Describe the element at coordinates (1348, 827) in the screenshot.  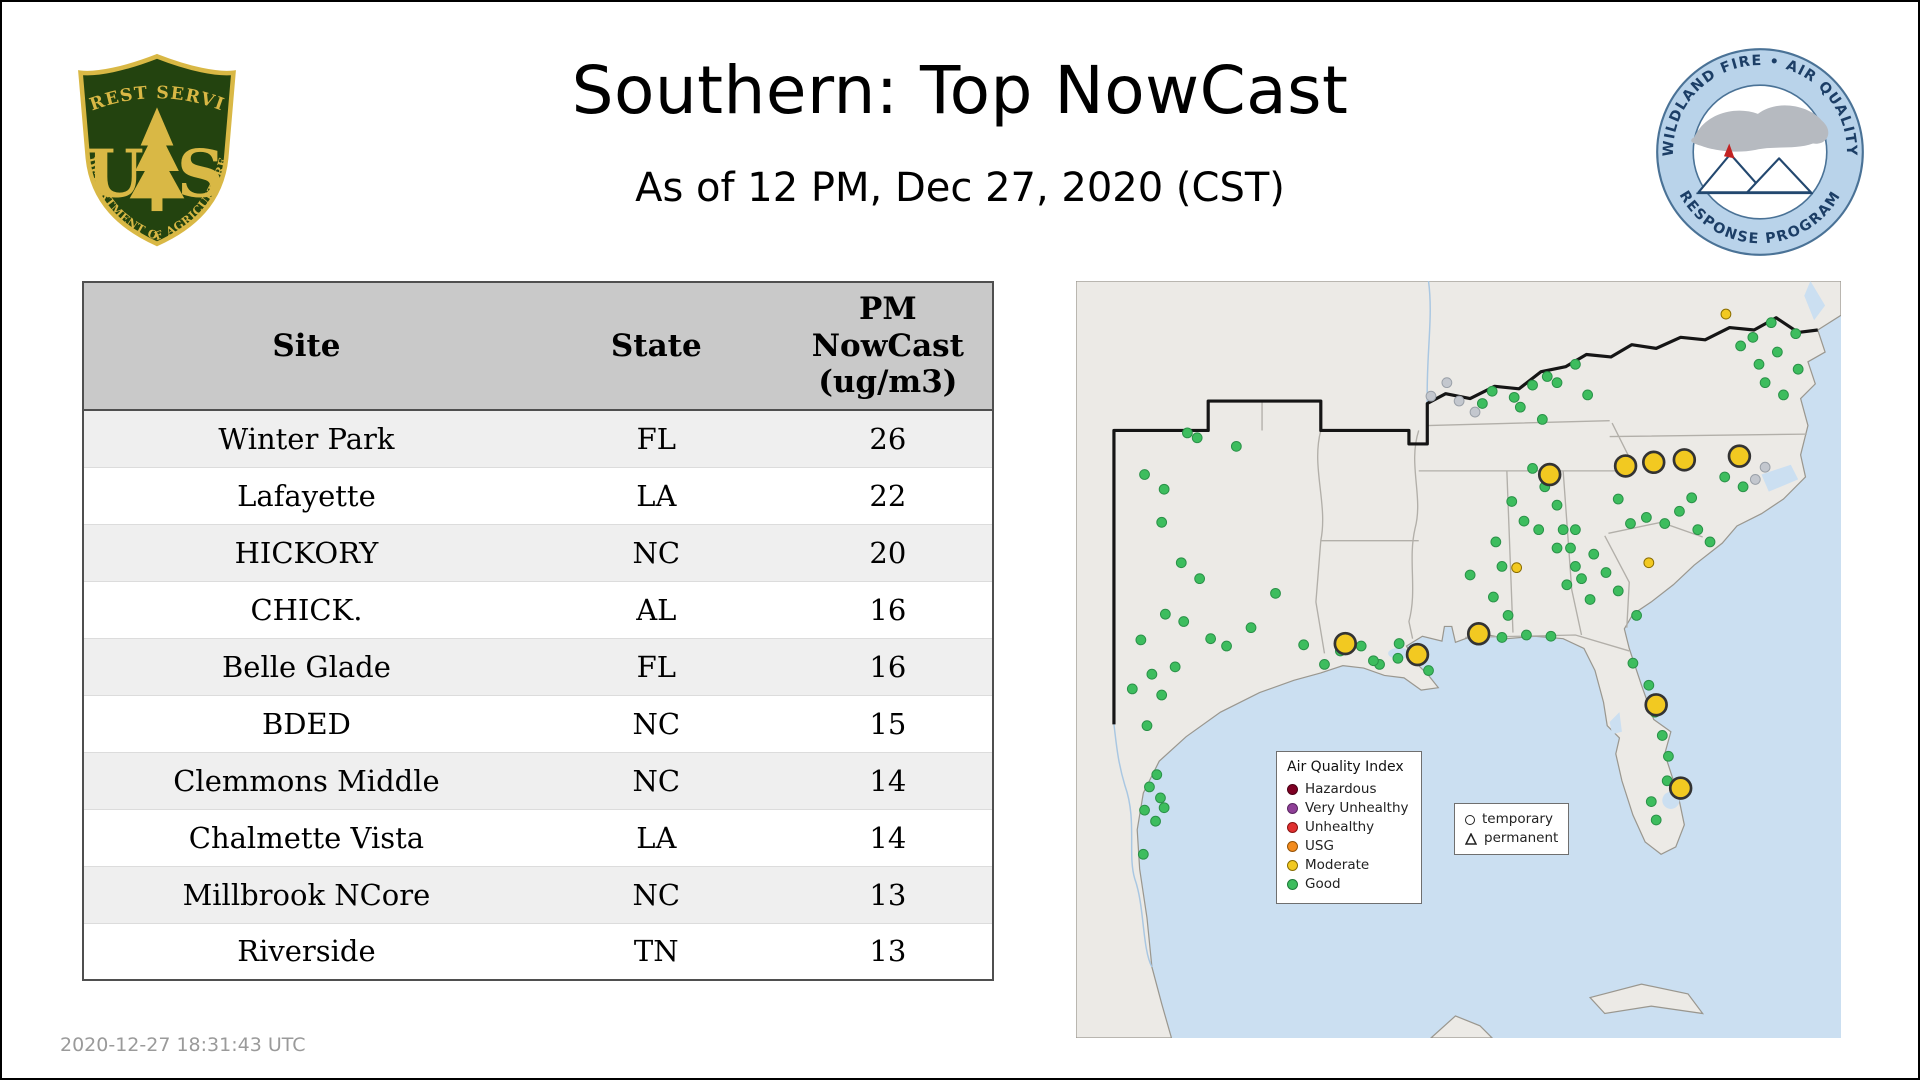
I see `aqi-legend-item: Unhealthy` at that location.